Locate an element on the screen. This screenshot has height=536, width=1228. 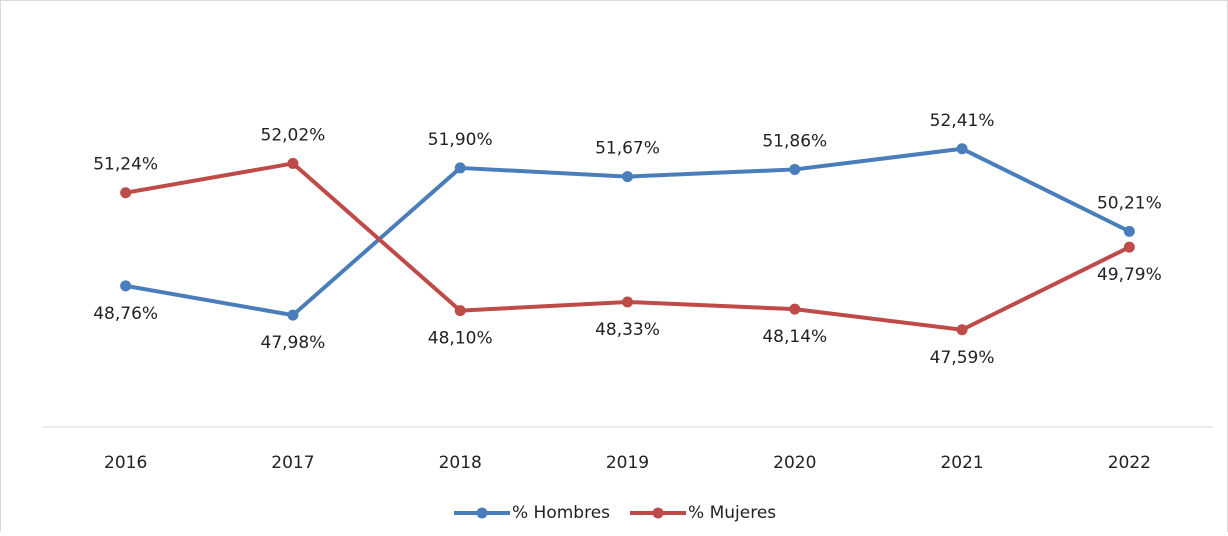
x-tick-label: 2016 is located at coordinates (125, 463).